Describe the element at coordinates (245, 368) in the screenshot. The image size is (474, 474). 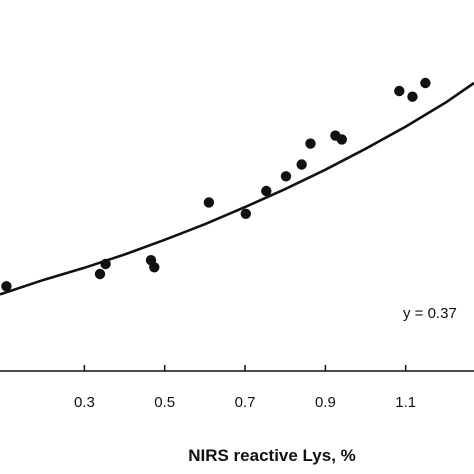
I see `x-tick-marks` at that location.